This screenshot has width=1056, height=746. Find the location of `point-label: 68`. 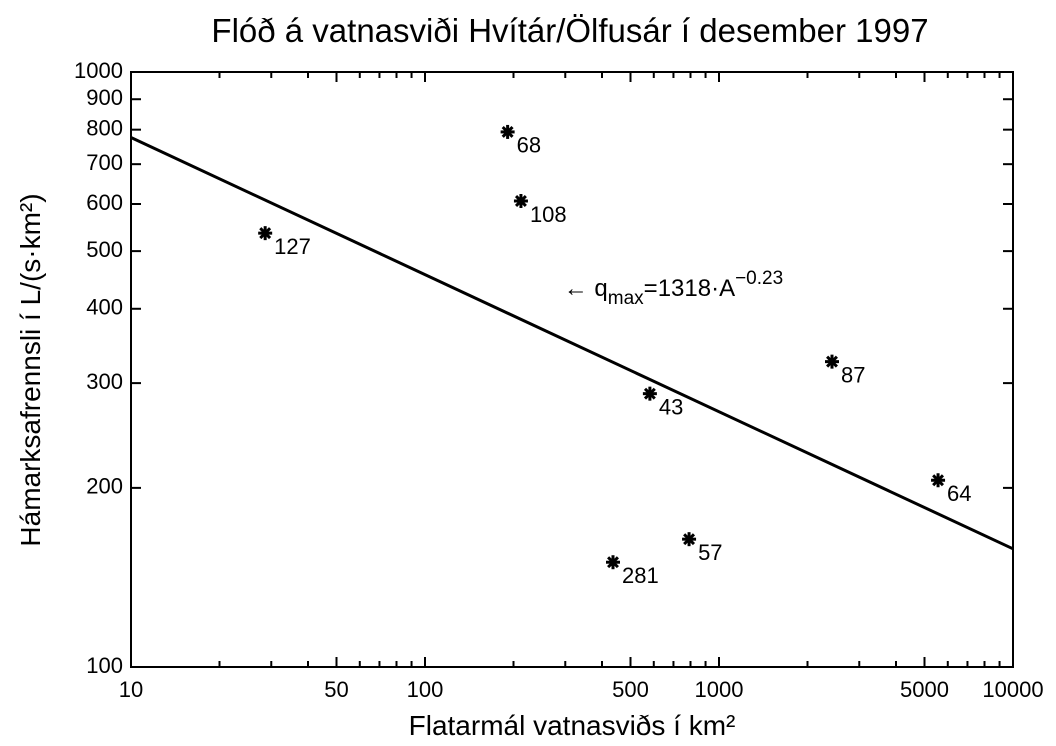

point-label: 68 is located at coordinates (529, 145).